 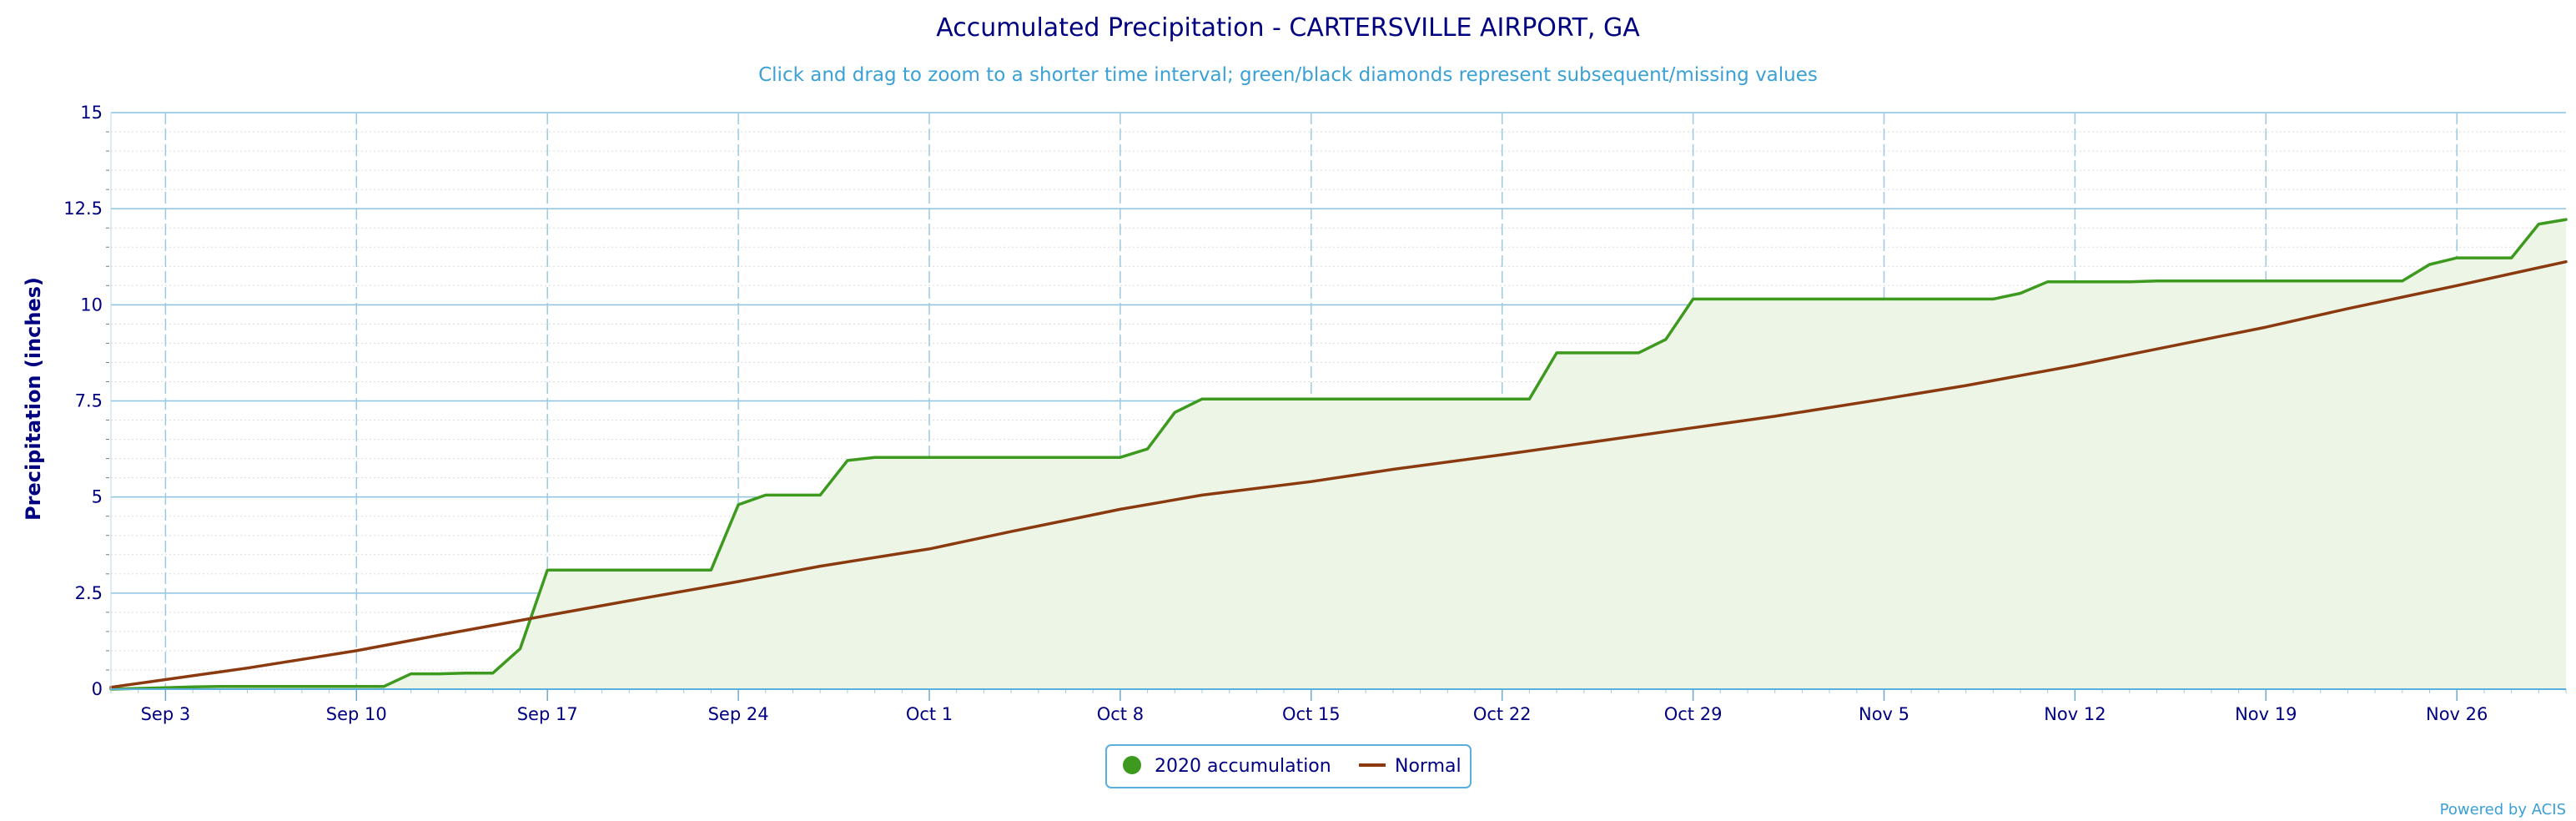 I want to click on legend-label-2020-accumulation: 2020 accumulation, so click(x=1243, y=766).